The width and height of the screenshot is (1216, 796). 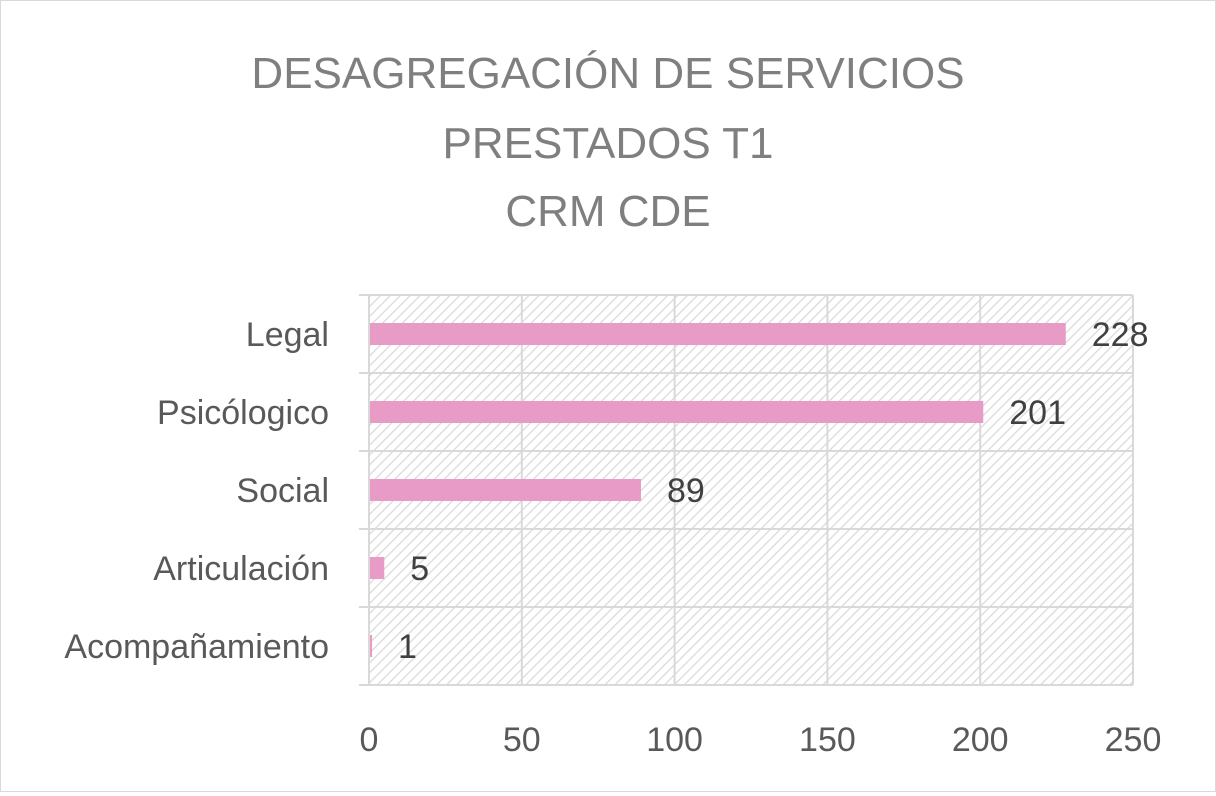 I want to click on data-label: 228, so click(x=1120, y=335).